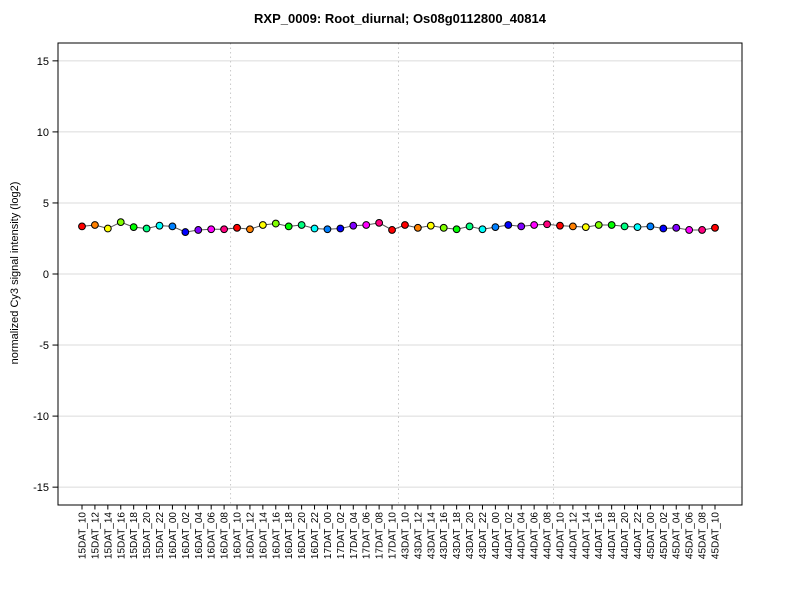  Describe the element at coordinates (573, 536) in the screenshot. I see `x-tick-label: 44DAT_12` at that location.